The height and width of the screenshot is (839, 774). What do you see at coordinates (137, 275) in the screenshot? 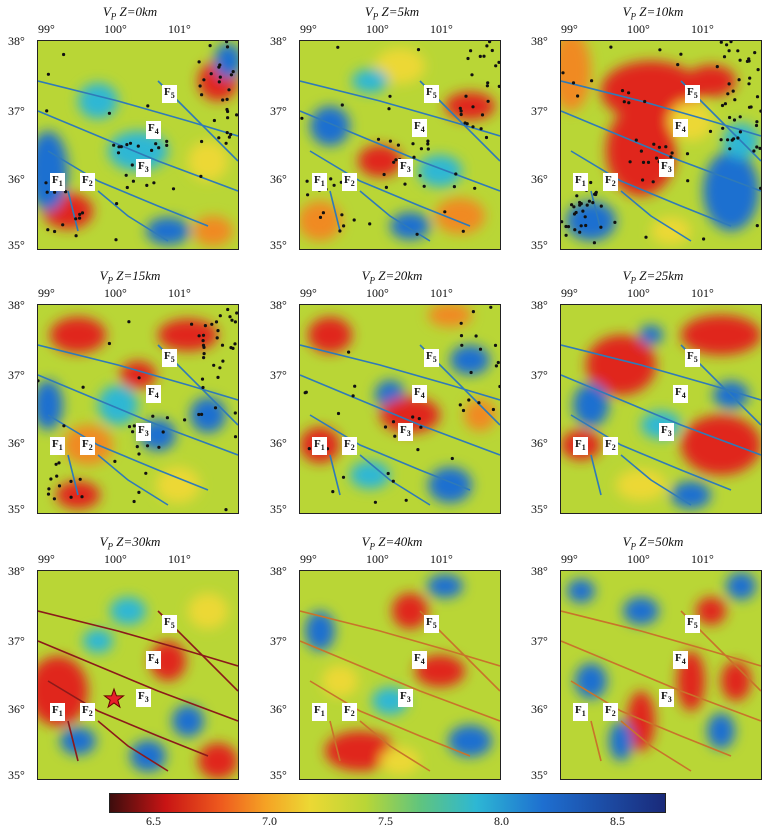
I see `panel-title-depth: Z=15km` at bounding box center [137, 275].